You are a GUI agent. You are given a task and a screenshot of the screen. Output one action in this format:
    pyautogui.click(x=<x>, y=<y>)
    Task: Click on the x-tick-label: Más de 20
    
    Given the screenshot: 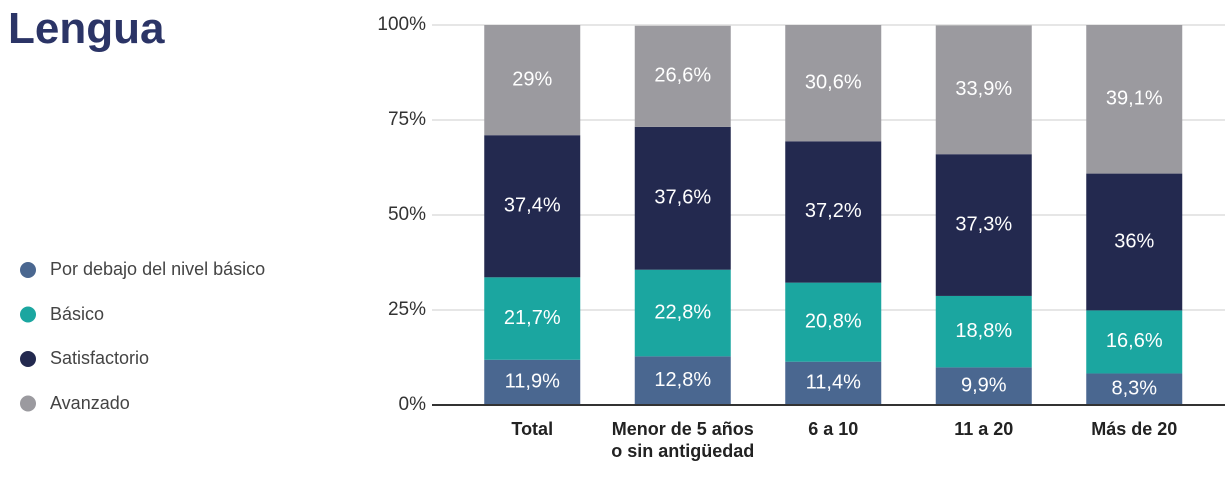 What is the action you would take?
    pyautogui.click(x=1134, y=429)
    